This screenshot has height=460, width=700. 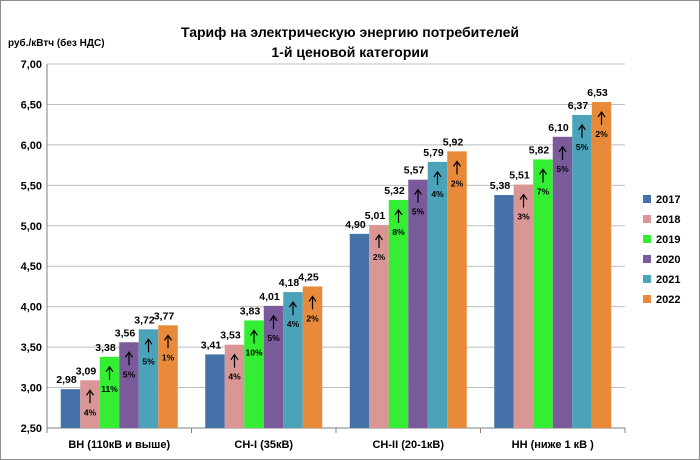 I want to click on legend-swatch-2018, so click(x=647, y=219).